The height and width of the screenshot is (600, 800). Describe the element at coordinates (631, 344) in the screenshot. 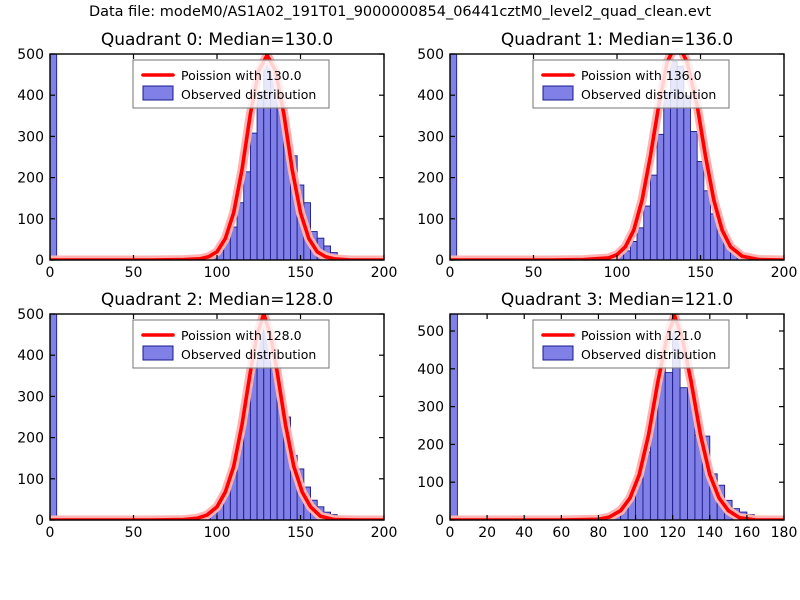

I see `legend: Poission with 121.0 Observed distribution` at that location.